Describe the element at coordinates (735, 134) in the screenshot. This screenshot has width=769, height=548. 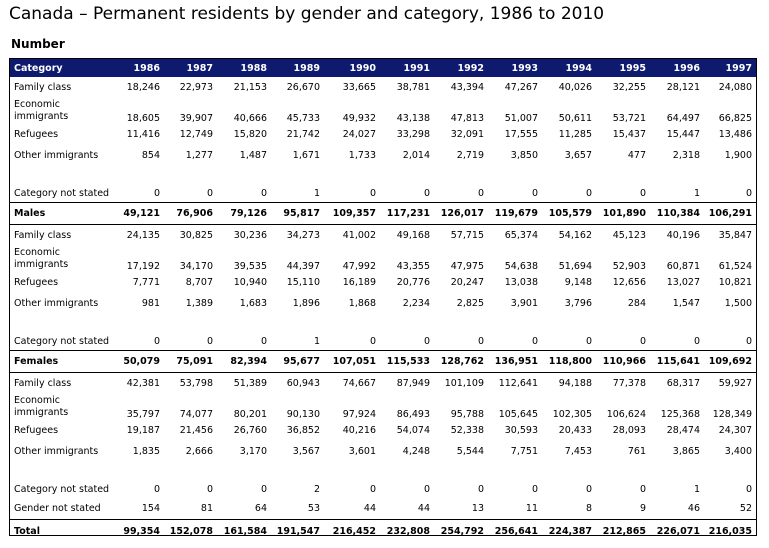
I see `table-cell: 13,486` at that location.